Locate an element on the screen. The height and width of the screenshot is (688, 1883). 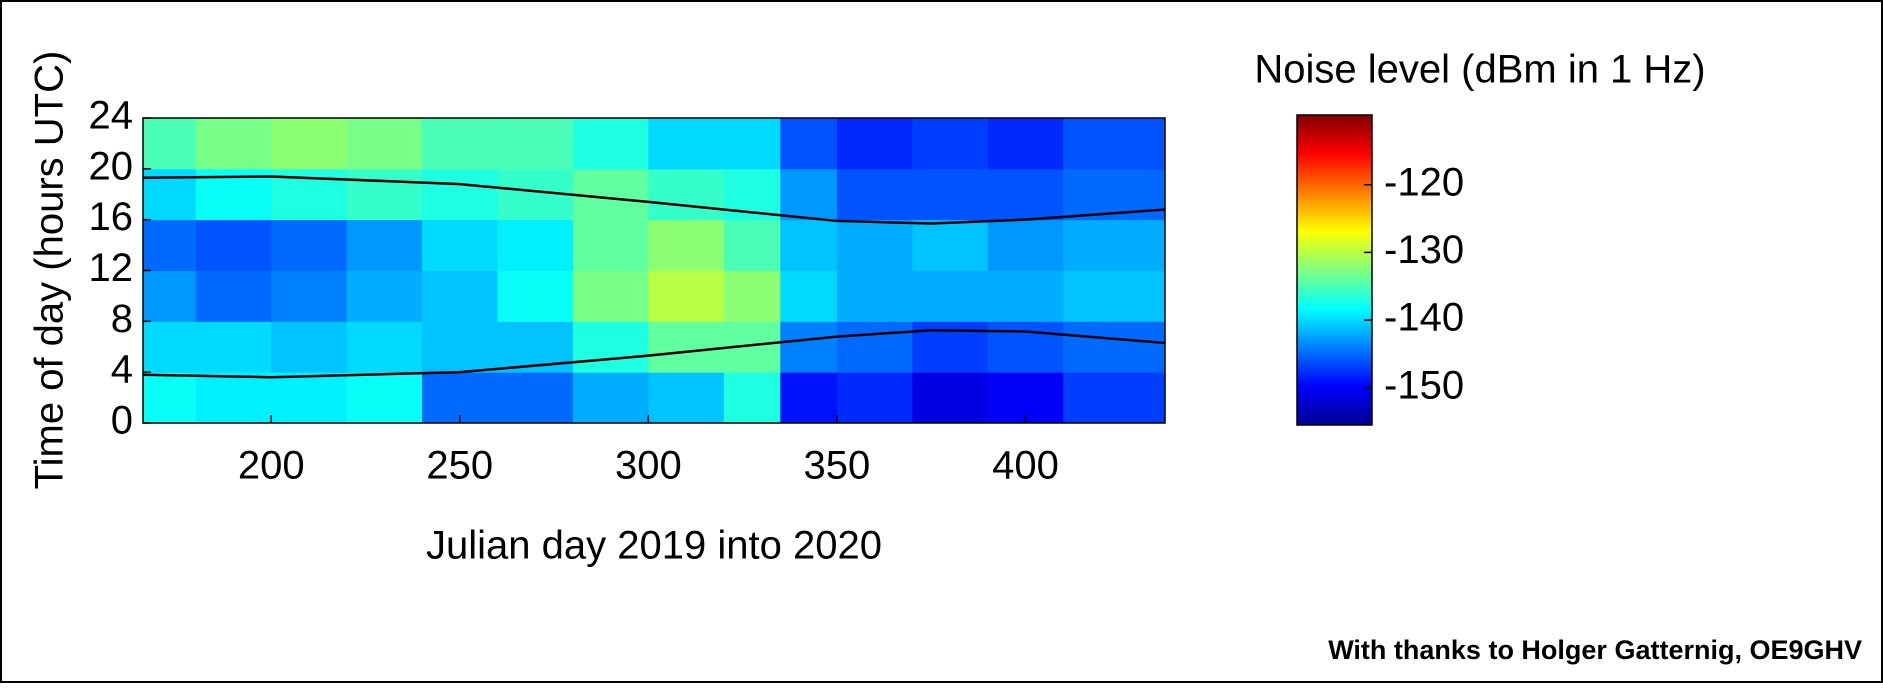
x-tick-label: 250 is located at coordinates (459, 466).